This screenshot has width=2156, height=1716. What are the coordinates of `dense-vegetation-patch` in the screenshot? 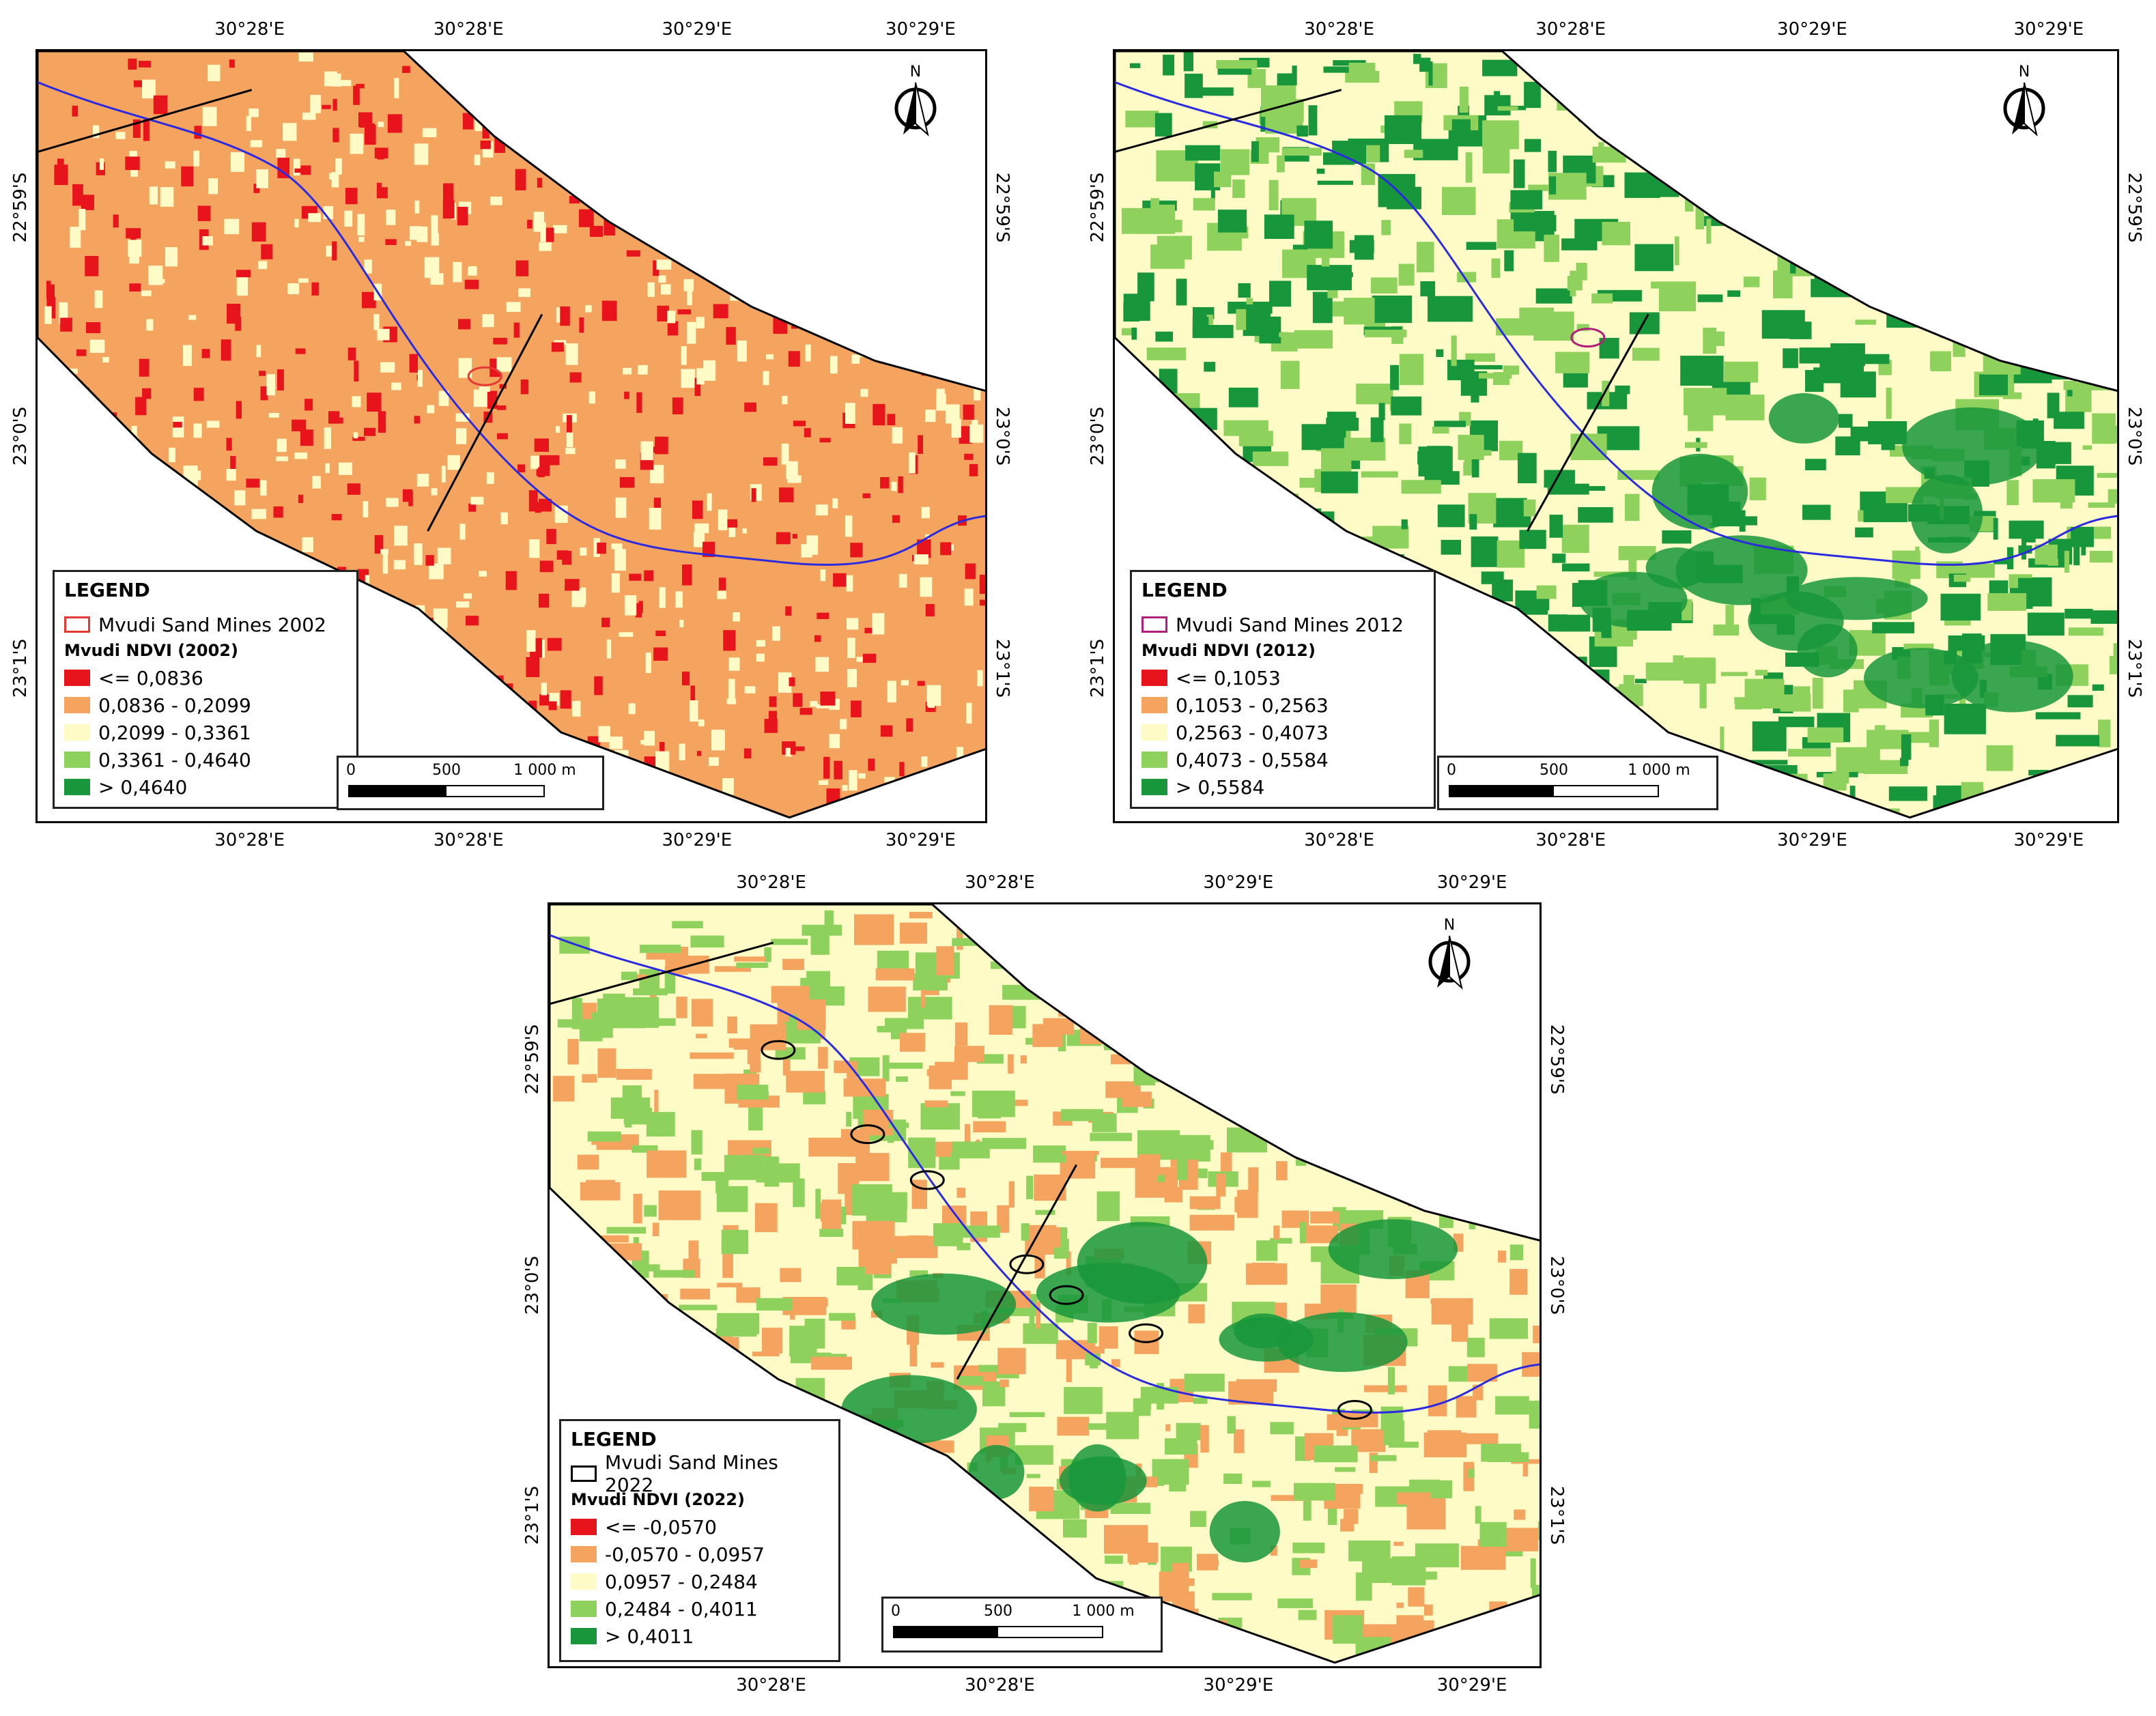 It's located at (912, 1500).